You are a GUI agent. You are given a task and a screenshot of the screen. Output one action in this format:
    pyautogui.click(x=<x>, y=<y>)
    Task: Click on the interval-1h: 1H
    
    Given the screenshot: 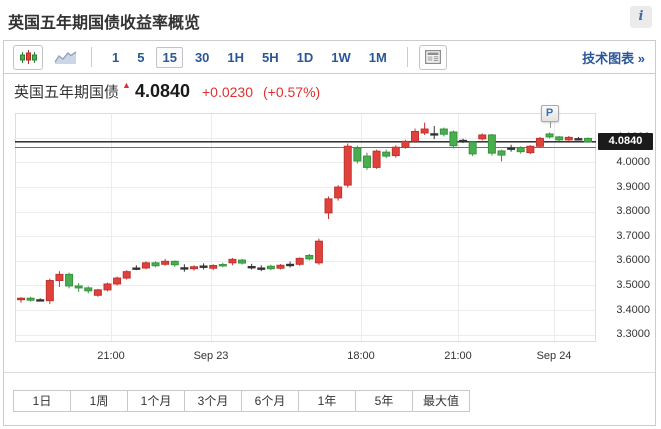 What is the action you would take?
    pyautogui.click(x=236, y=57)
    